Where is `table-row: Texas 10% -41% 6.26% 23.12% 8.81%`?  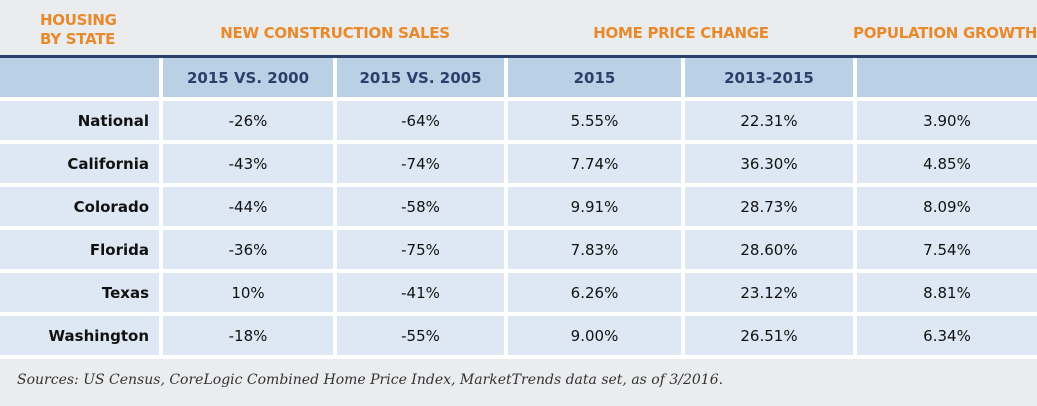
table-row: Texas 10% -41% 6.26% 23.12% 8.81% is located at coordinates (518, 293).